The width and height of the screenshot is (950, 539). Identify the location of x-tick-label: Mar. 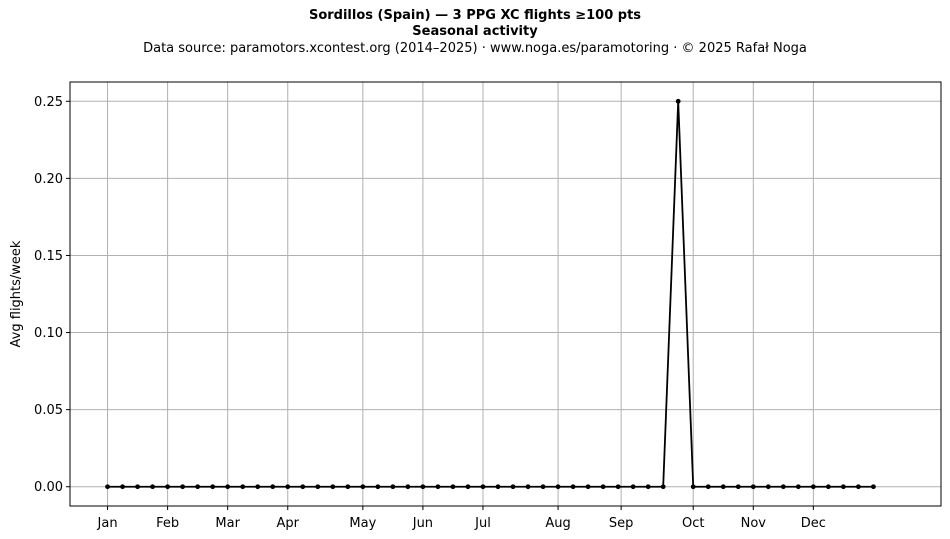
(227, 523).